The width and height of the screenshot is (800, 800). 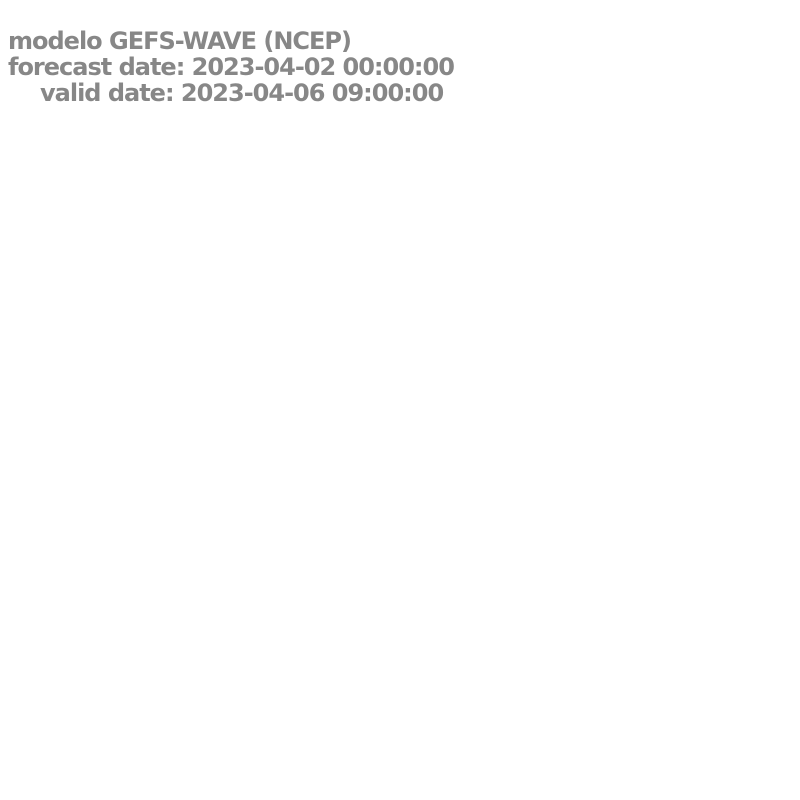 What do you see at coordinates (180, 41) in the screenshot?
I see `model-title: modelo GEFS-WAVE (NCEP)` at bounding box center [180, 41].